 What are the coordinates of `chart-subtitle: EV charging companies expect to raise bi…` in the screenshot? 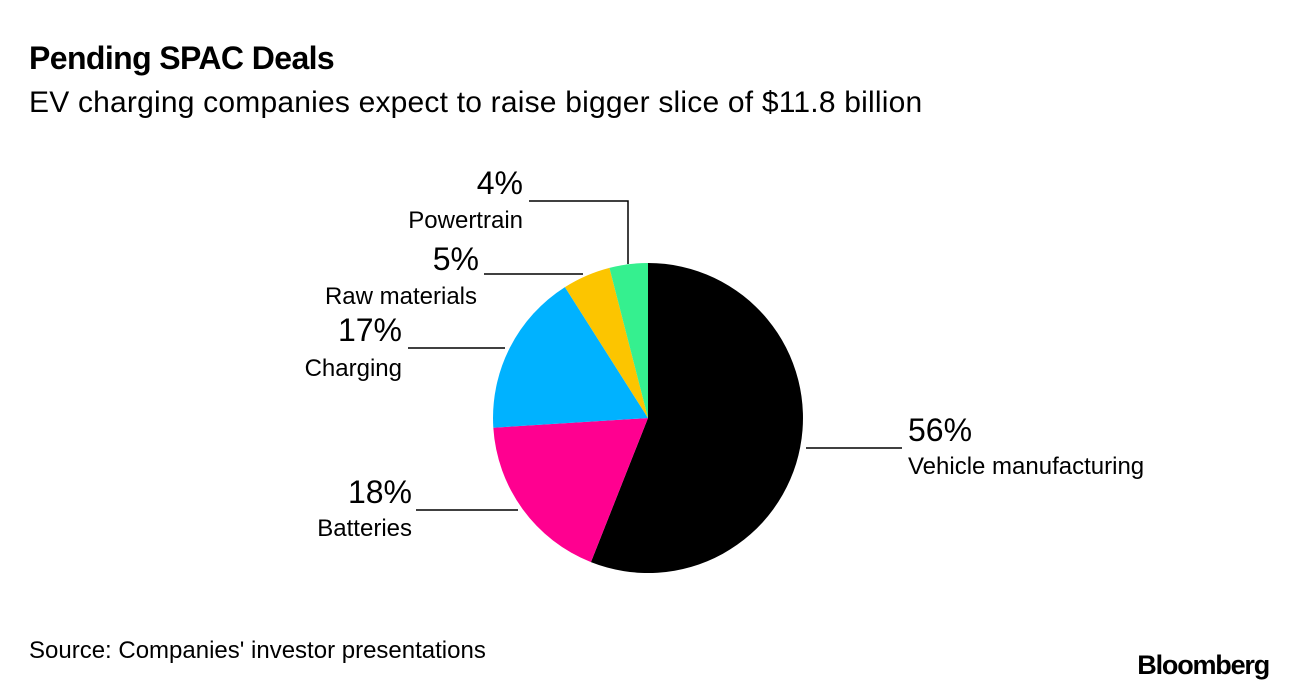 It's located at (476, 102).